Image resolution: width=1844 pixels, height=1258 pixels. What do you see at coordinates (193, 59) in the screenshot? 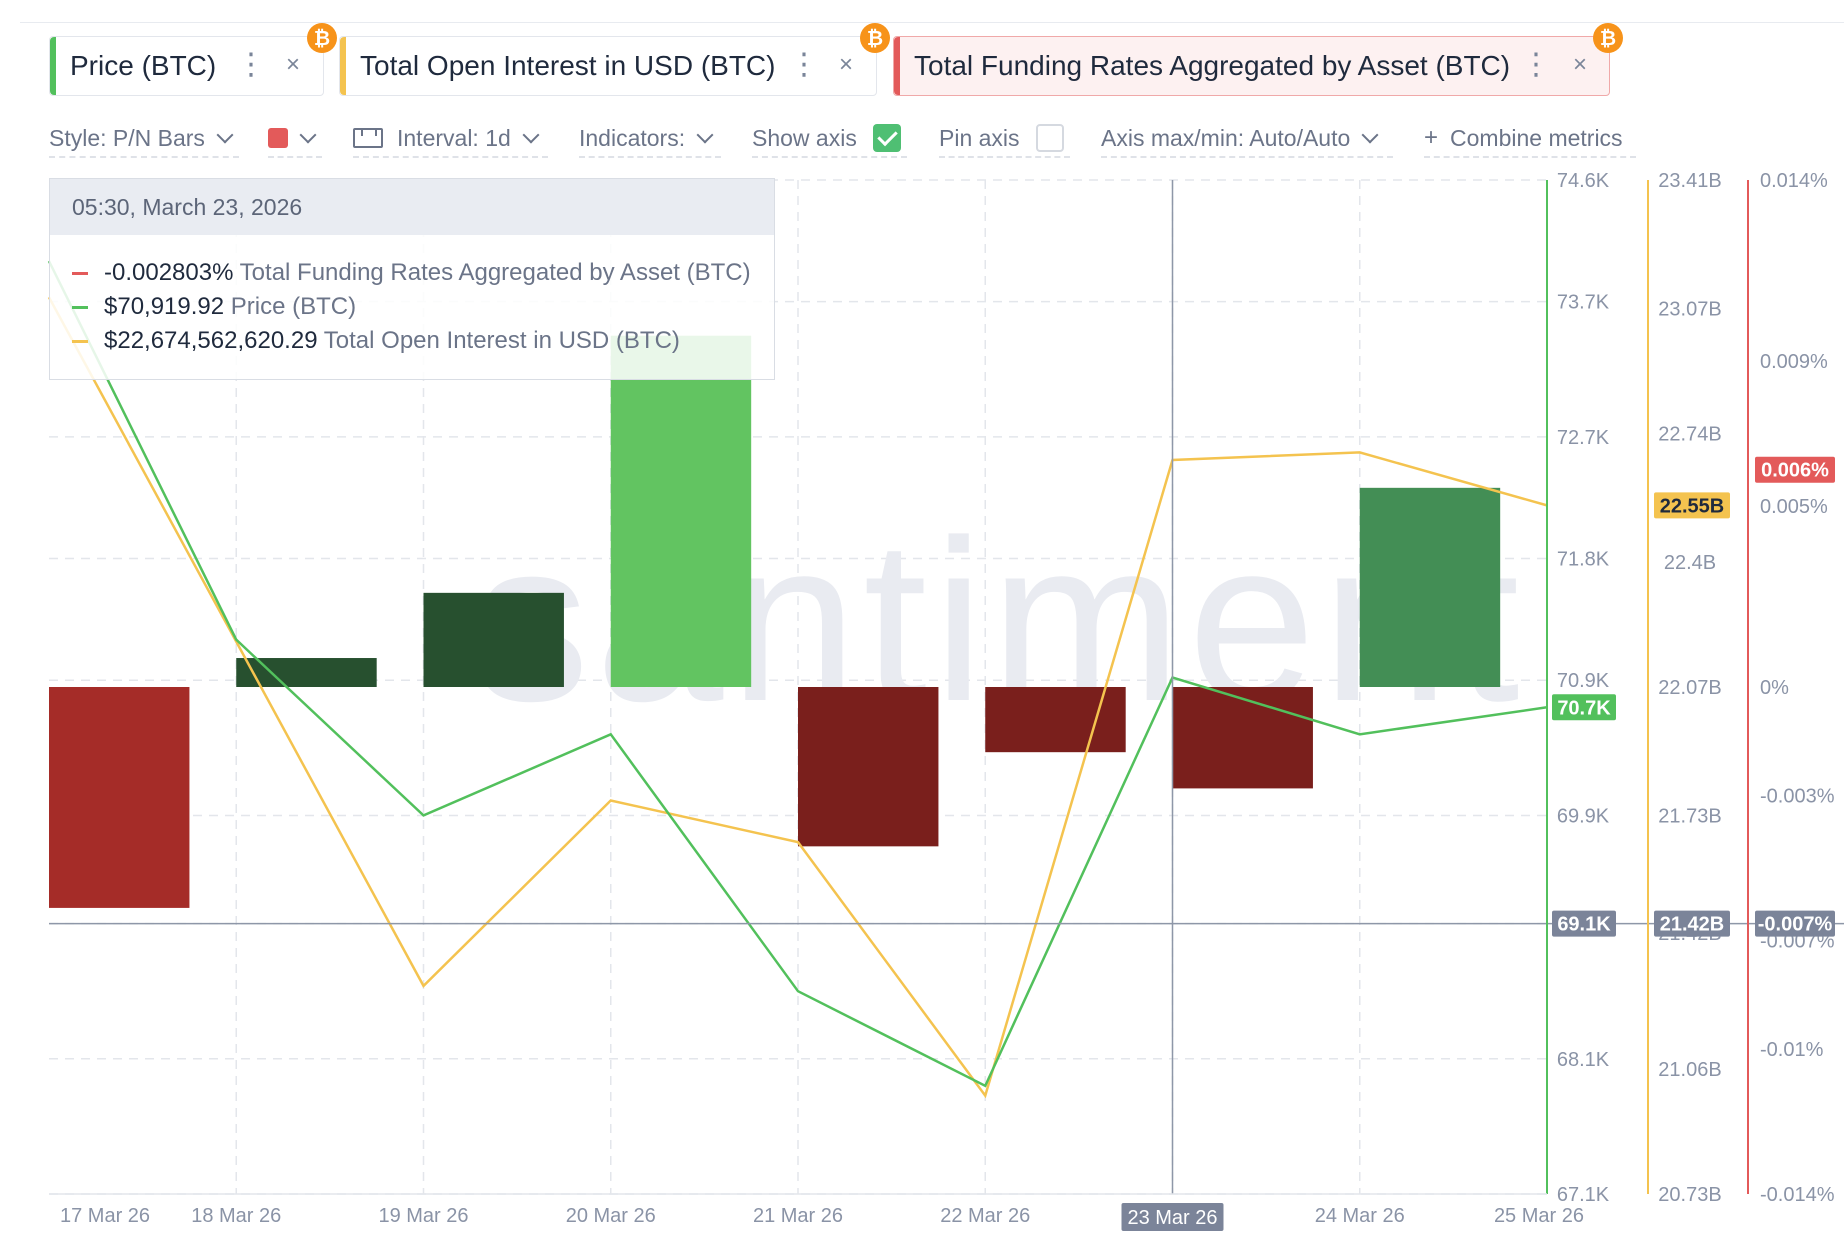
I see `metric-chip-price: Price (BTC) ⋮ × ₿` at bounding box center [193, 59].